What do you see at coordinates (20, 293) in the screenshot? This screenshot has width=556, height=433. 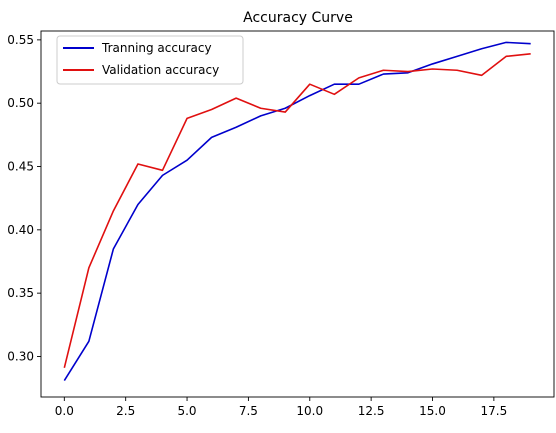 I see `y-tick-label: 0.35` at bounding box center [20, 293].